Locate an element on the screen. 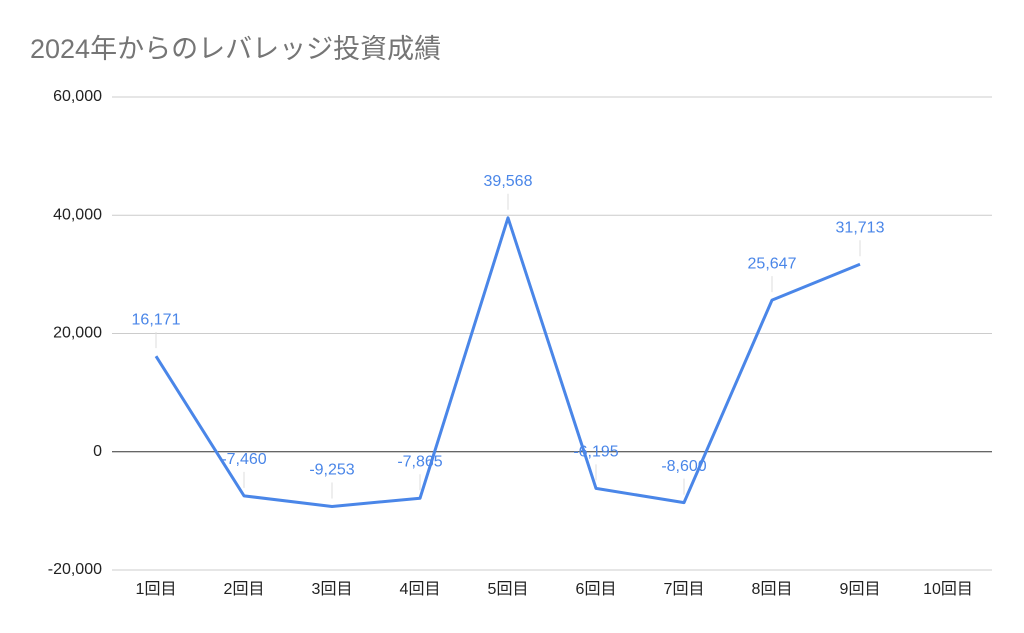  y-tick-label: 20,000 is located at coordinates (77, 333).